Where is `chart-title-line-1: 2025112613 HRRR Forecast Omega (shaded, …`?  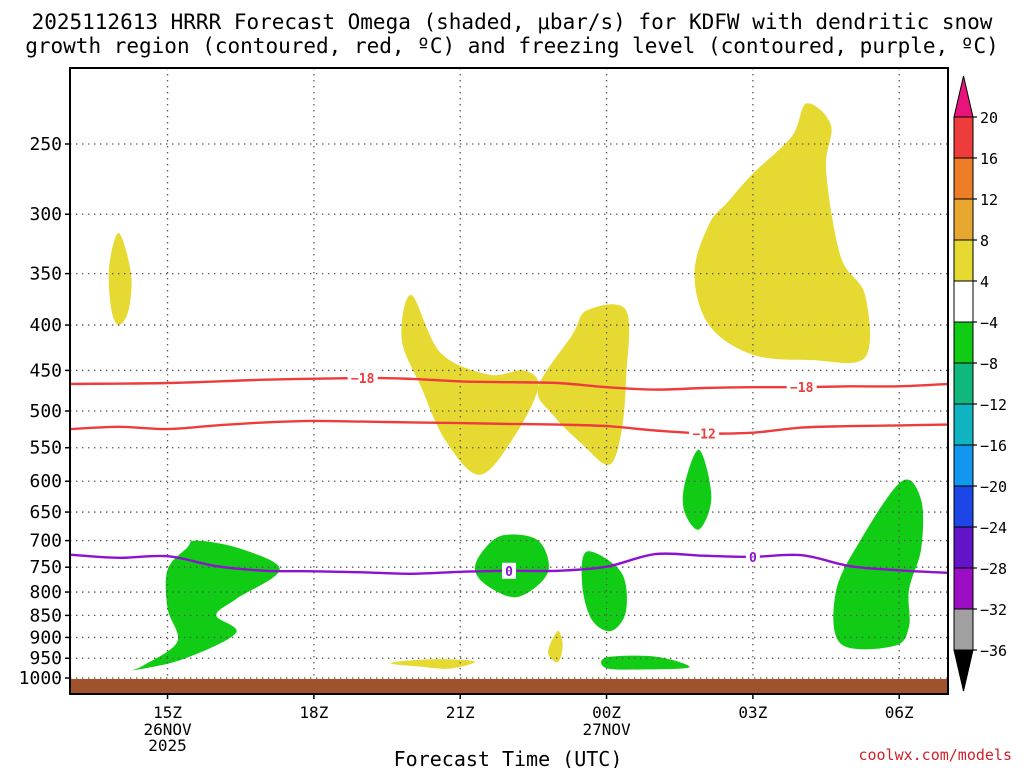
chart-title-line-1: 2025112613 HRRR Forecast Omega (shaded, … is located at coordinates (512, 22).